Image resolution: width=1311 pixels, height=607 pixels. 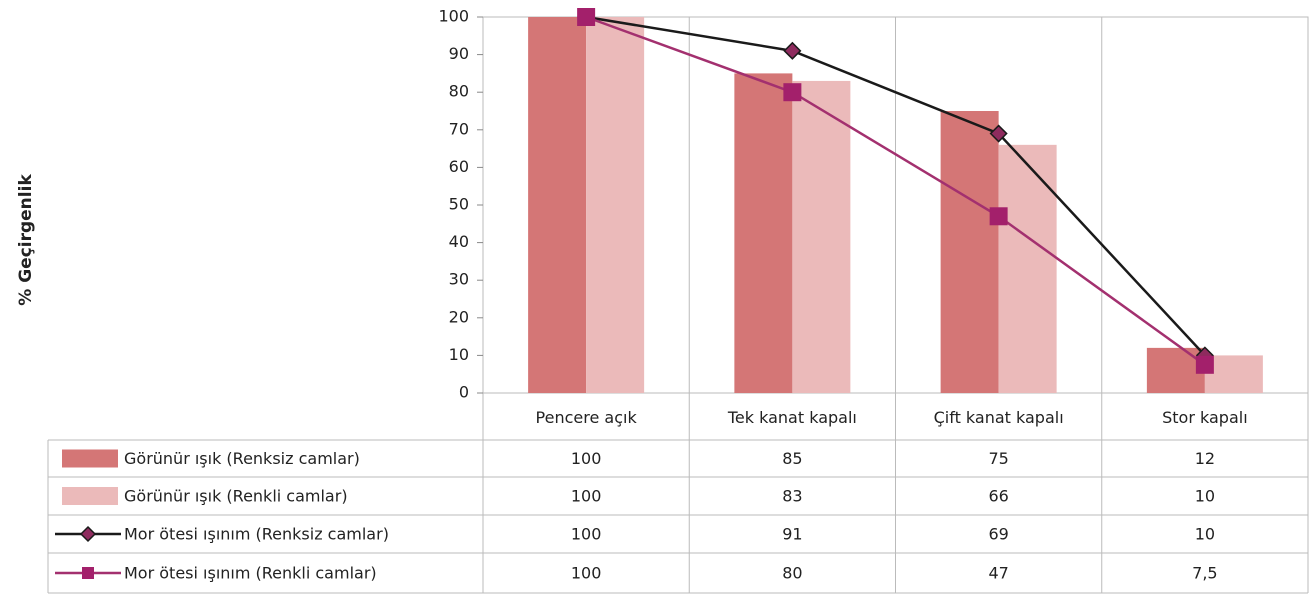 What do you see at coordinates (792, 496) in the screenshot?
I see `table-value: 83` at bounding box center [792, 496].